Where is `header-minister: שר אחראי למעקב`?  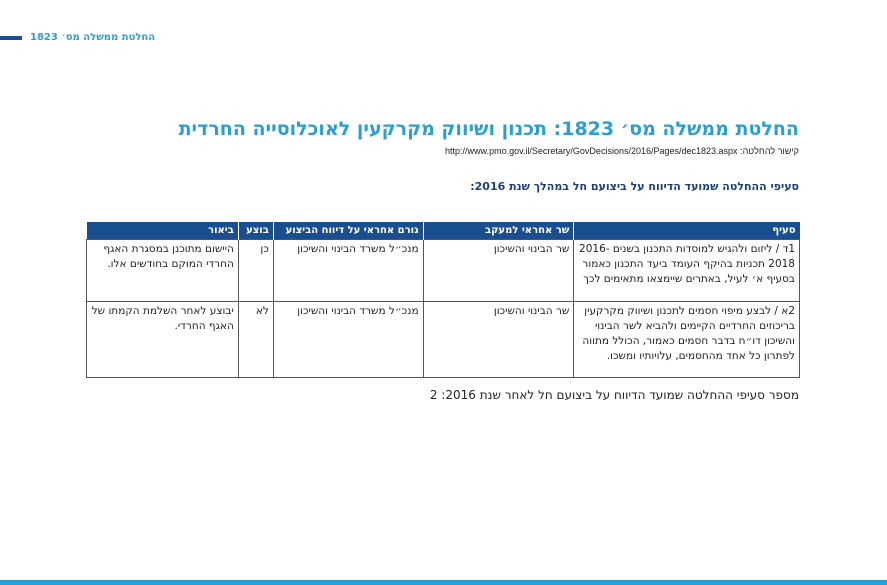
header-minister: שר אחראי למעקב is located at coordinates (499, 231).